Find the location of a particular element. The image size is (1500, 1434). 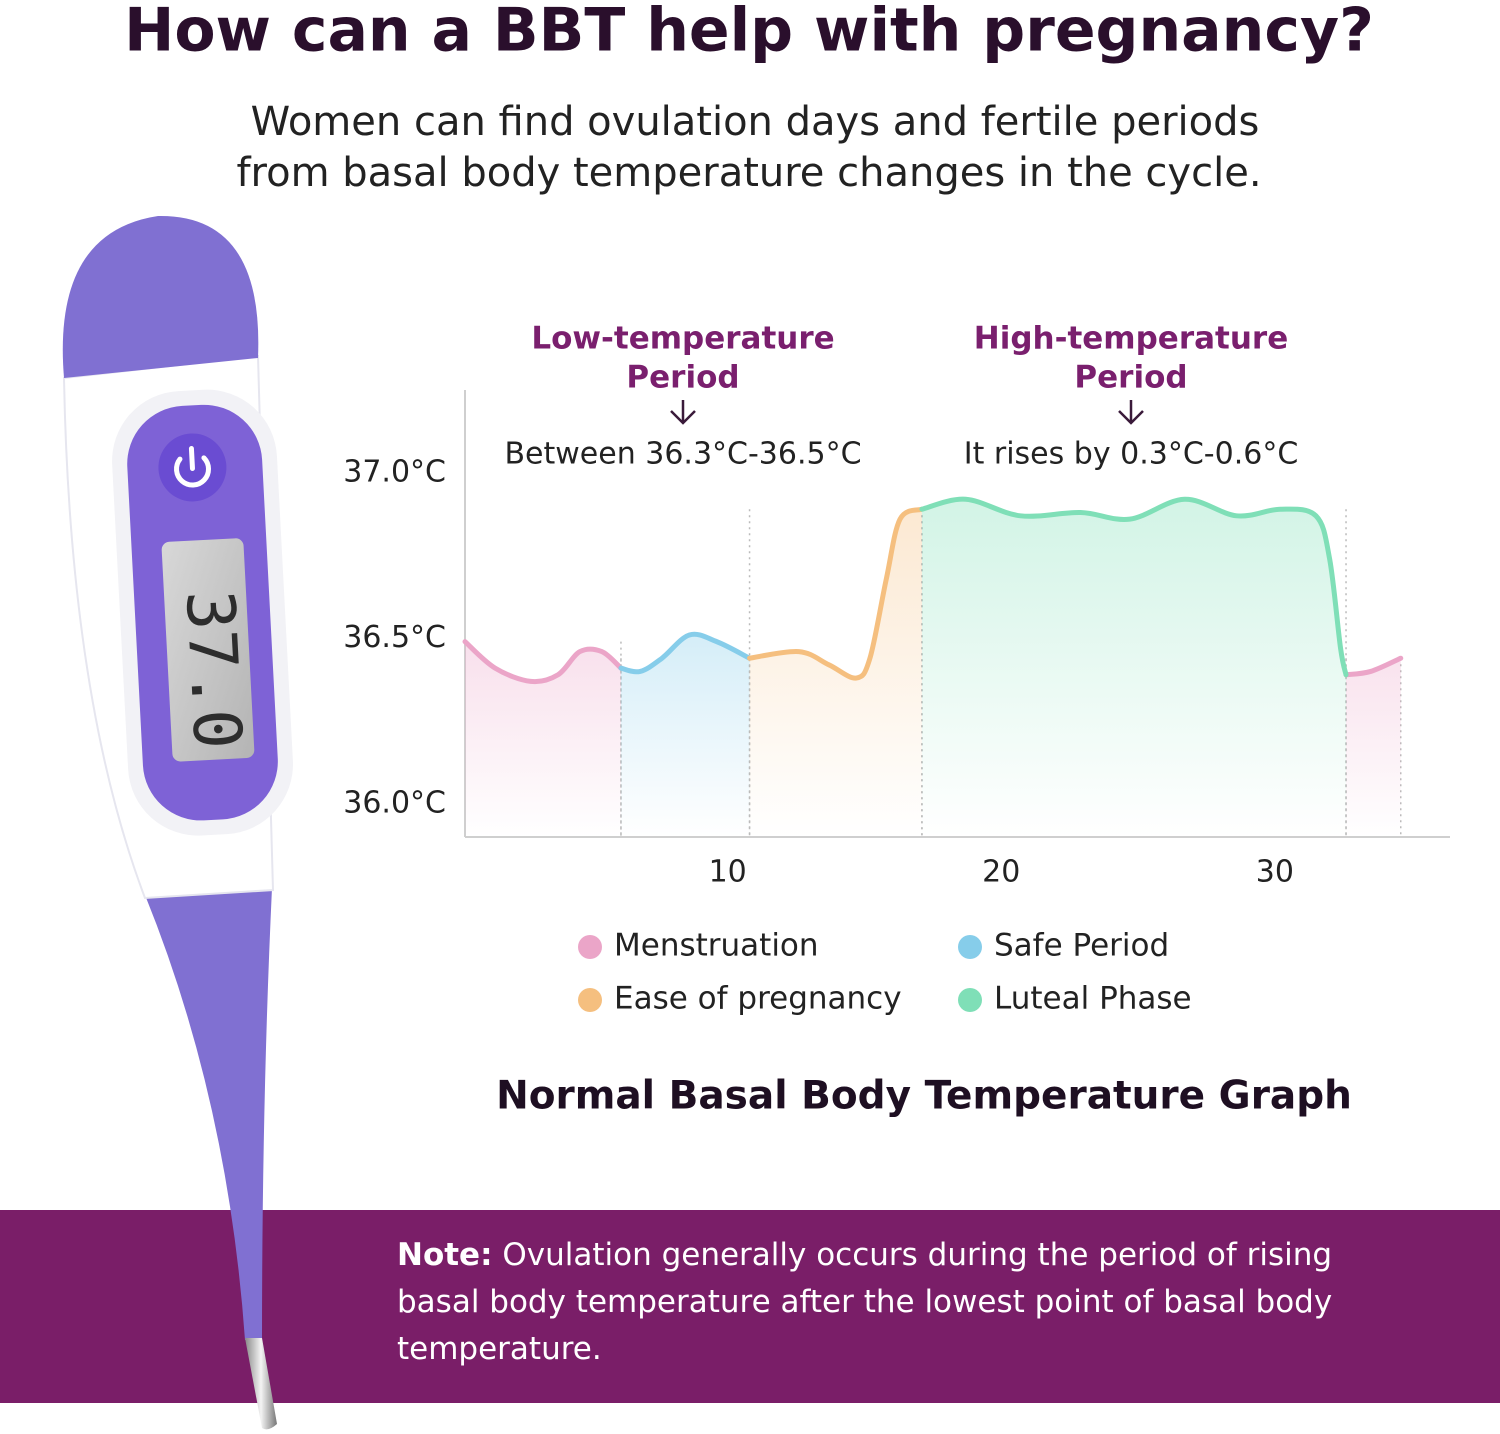

lcd is located at coordinates (208, 650).